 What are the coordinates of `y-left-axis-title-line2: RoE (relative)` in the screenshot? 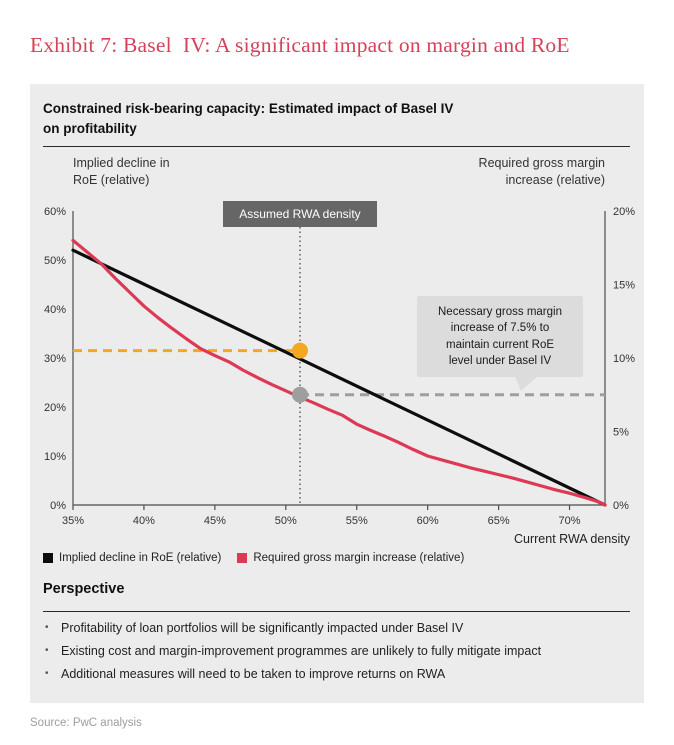 It's located at (111, 179).